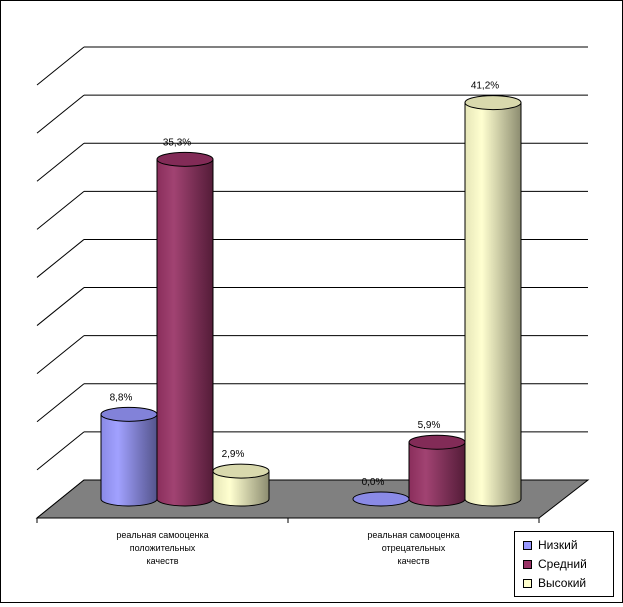 Image resolution: width=623 pixels, height=607 pixels. Describe the element at coordinates (121, 397) in the screenshot. I see `data-label: 8,8%` at that location.